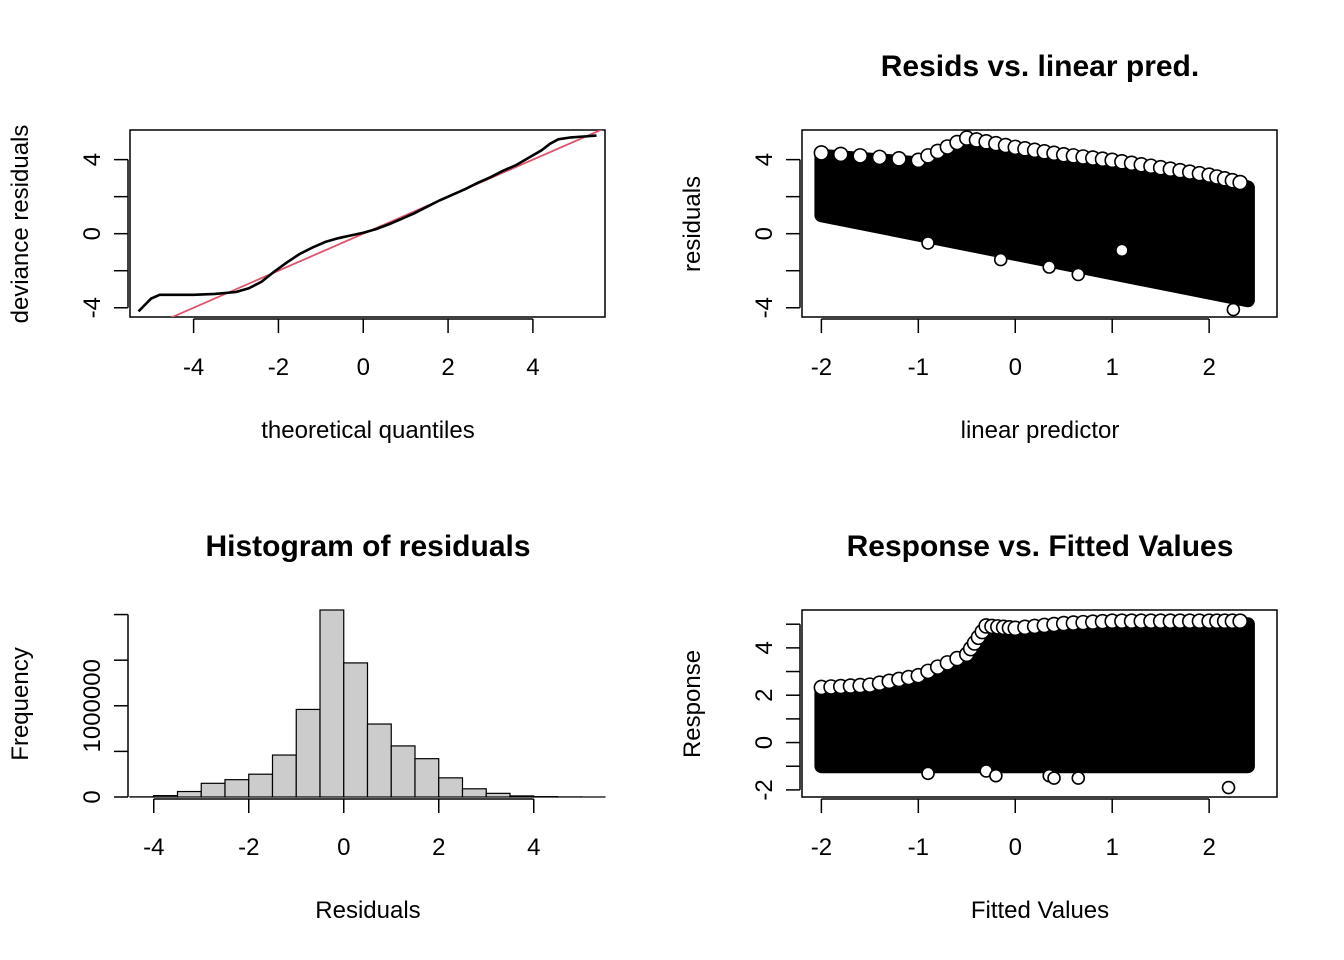 The width and height of the screenshot is (1344, 960). I want to click on histogram-x-axis-label: Residuals, so click(367, 910).